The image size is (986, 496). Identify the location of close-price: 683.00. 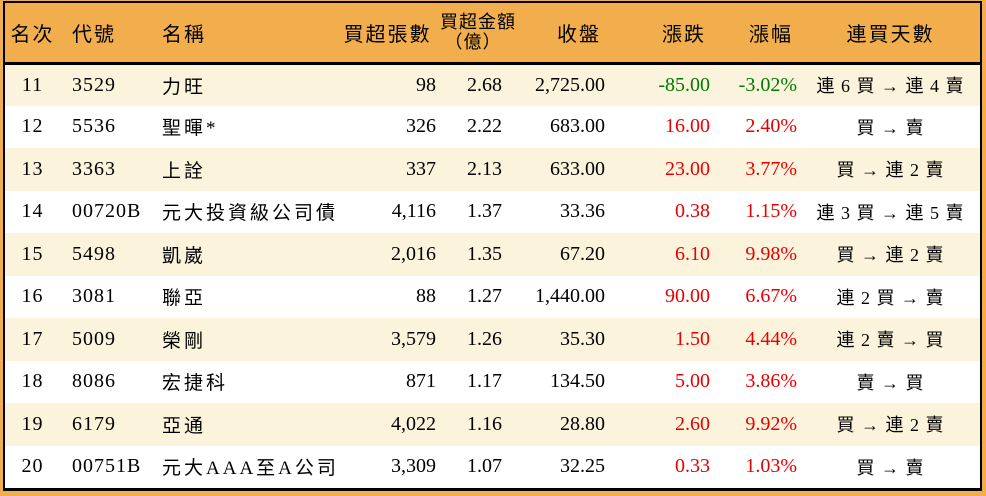
(577, 126).